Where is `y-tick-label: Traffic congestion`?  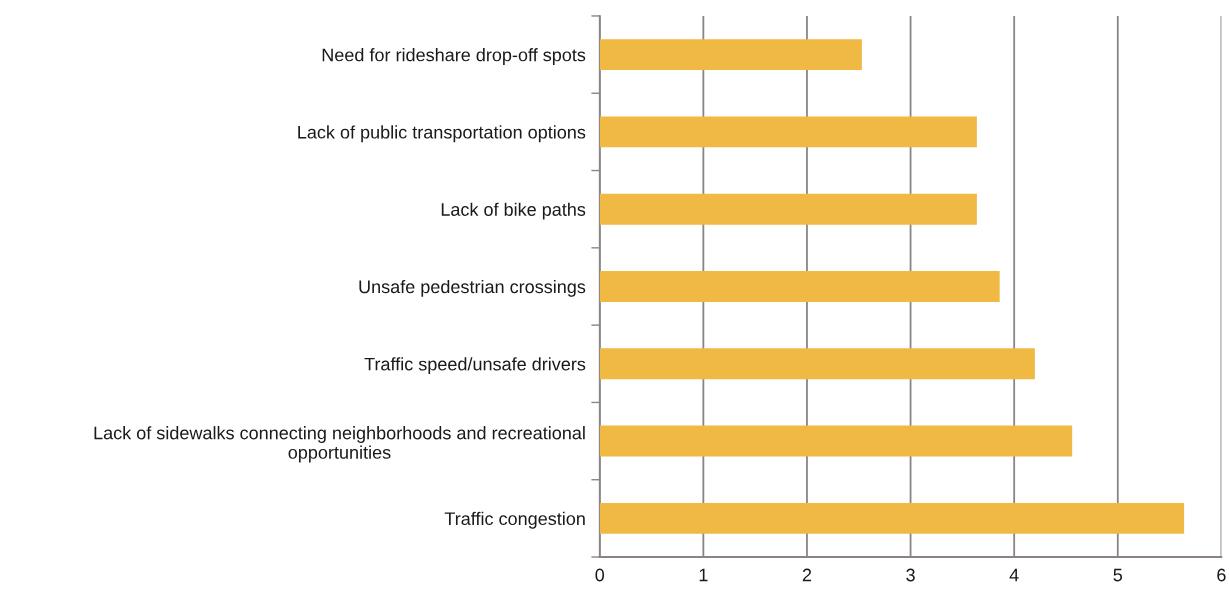
y-tick-label: Traffic congestion is located at coordinates (514, 520).